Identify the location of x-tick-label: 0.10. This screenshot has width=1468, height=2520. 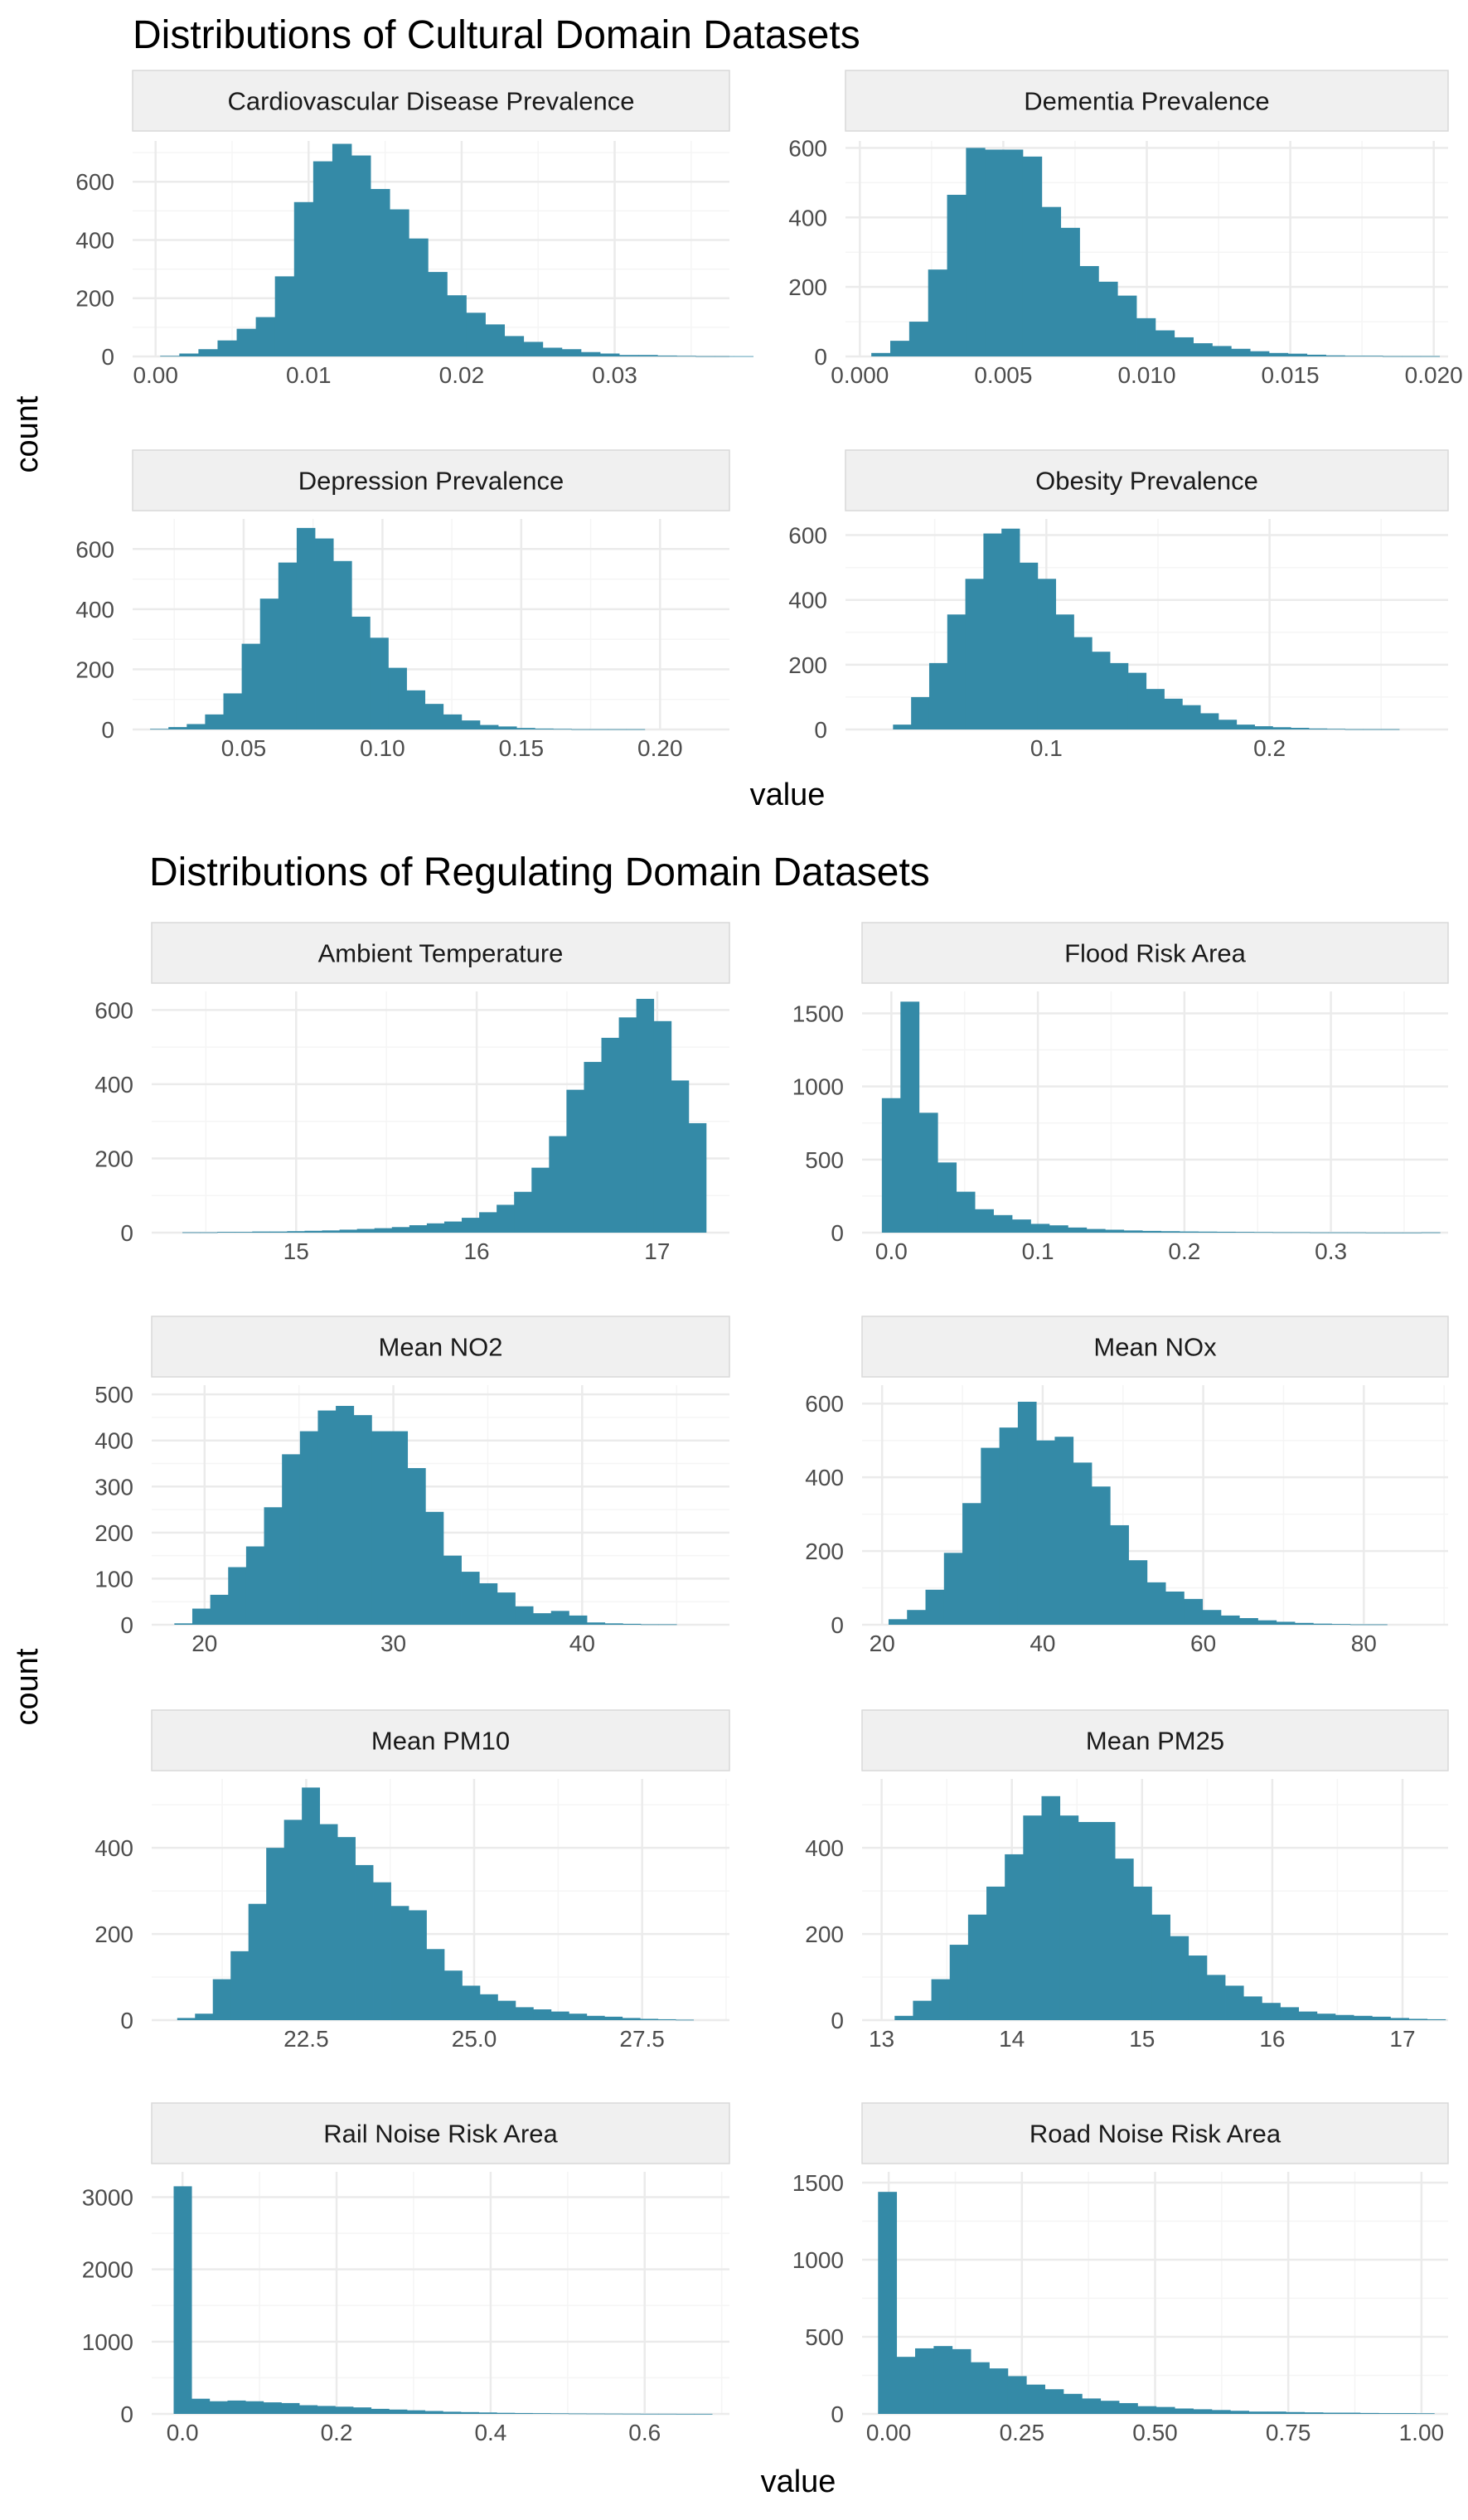
(382, 748).